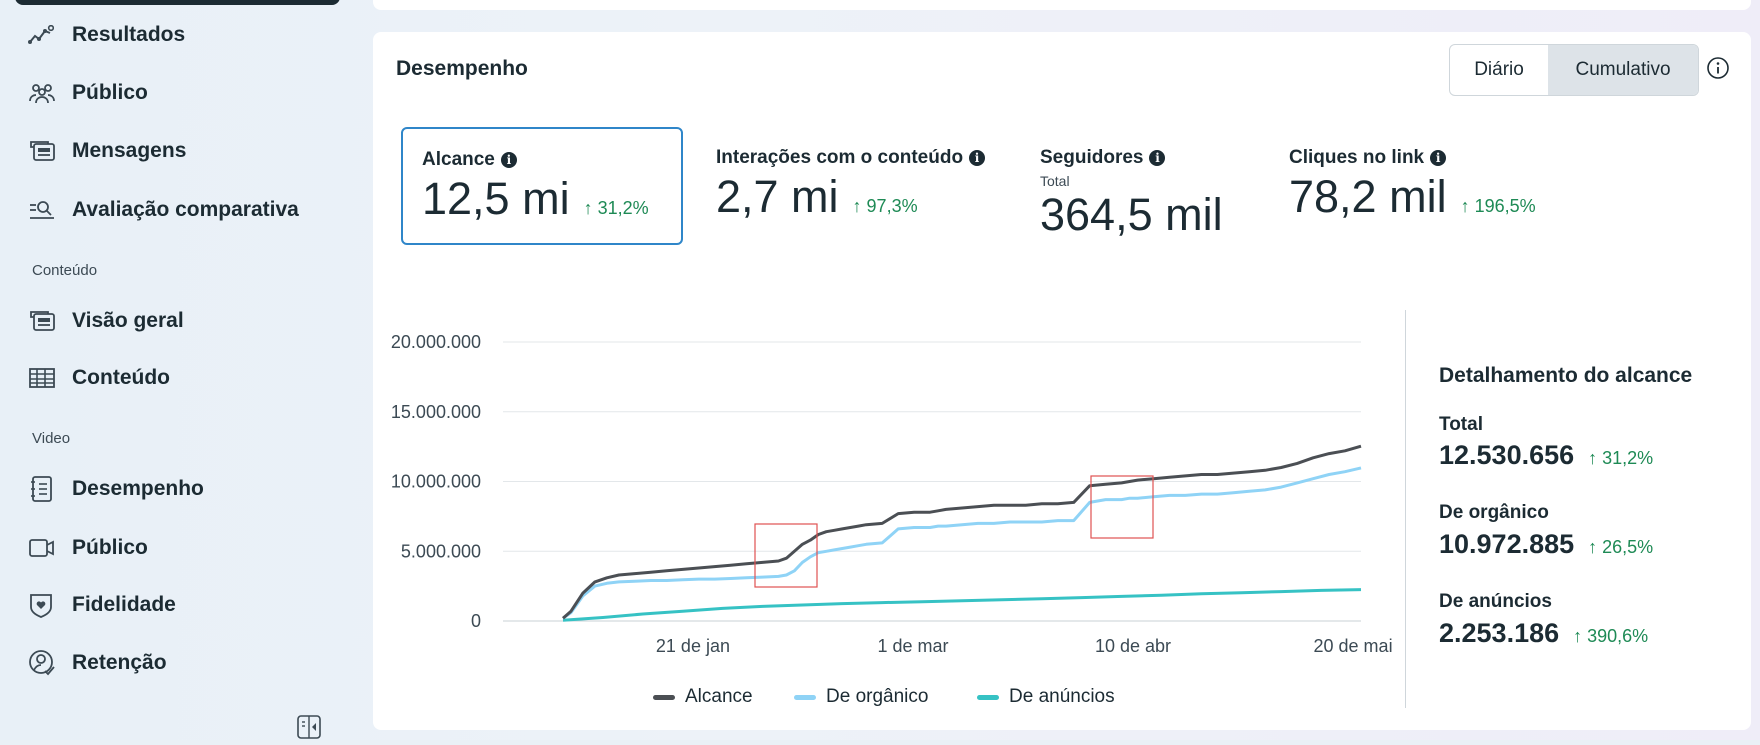 The height and width of the screenshot is (745, 1760). I want to click on y-tick-label: 0, so click(476, 621).